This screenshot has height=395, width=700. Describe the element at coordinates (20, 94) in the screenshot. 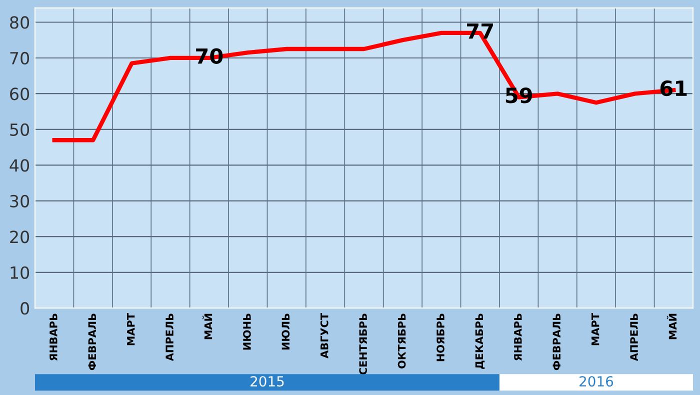

I see `y-tick-label: 60` at that location.